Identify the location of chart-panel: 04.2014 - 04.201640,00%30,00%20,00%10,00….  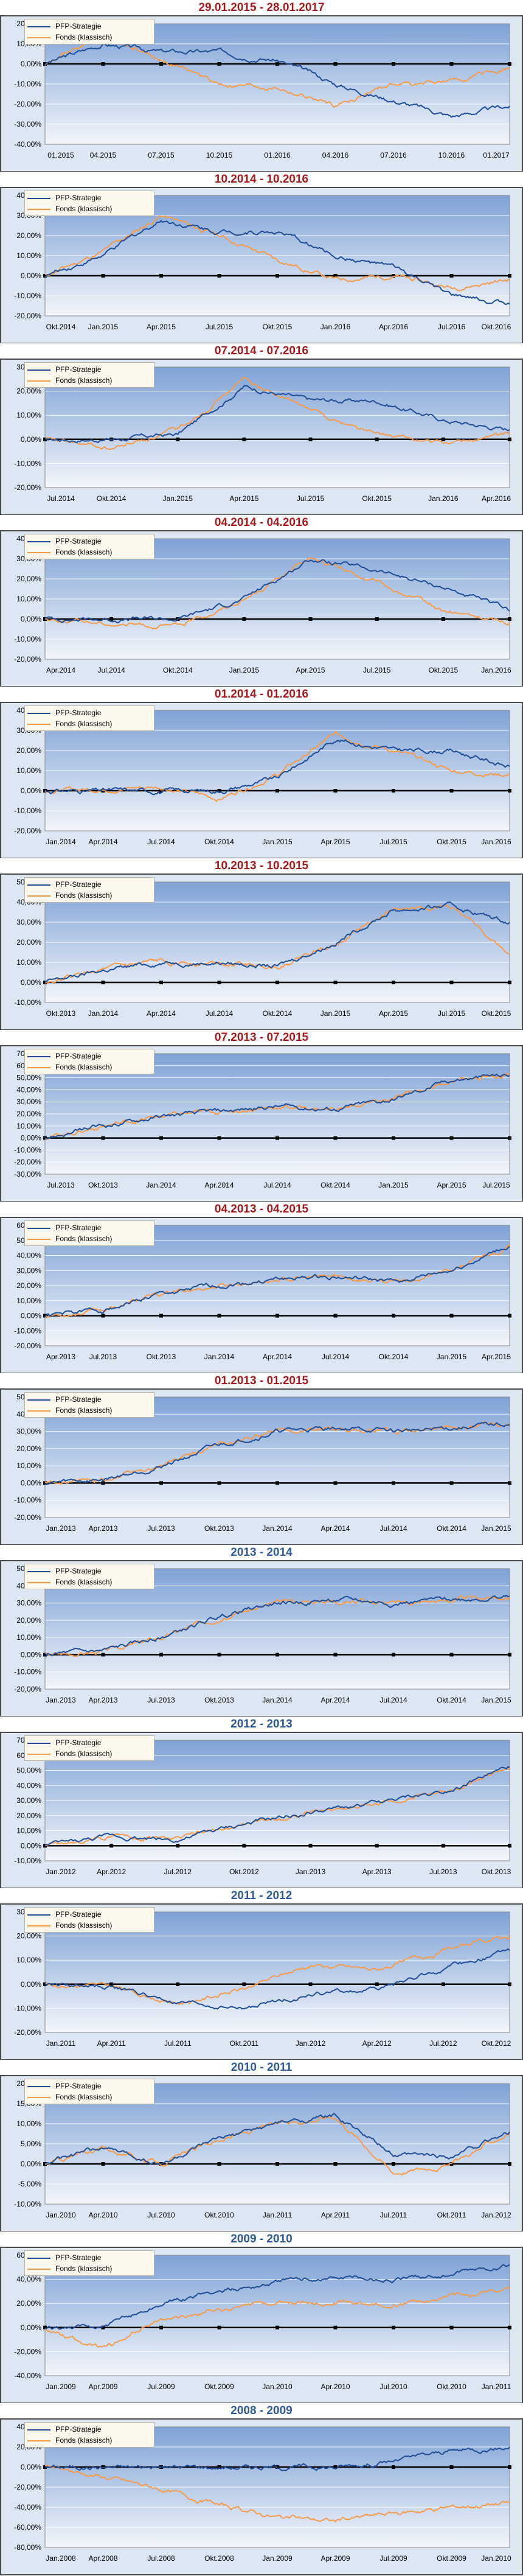
(261, 601).